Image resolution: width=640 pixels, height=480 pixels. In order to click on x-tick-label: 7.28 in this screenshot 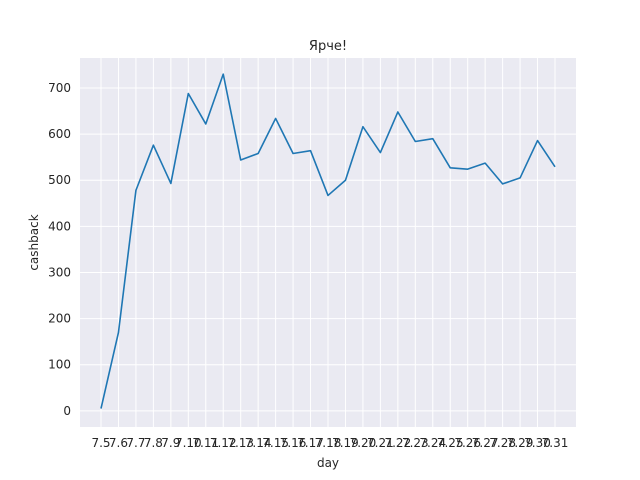, I will do `click(502, 443)`.